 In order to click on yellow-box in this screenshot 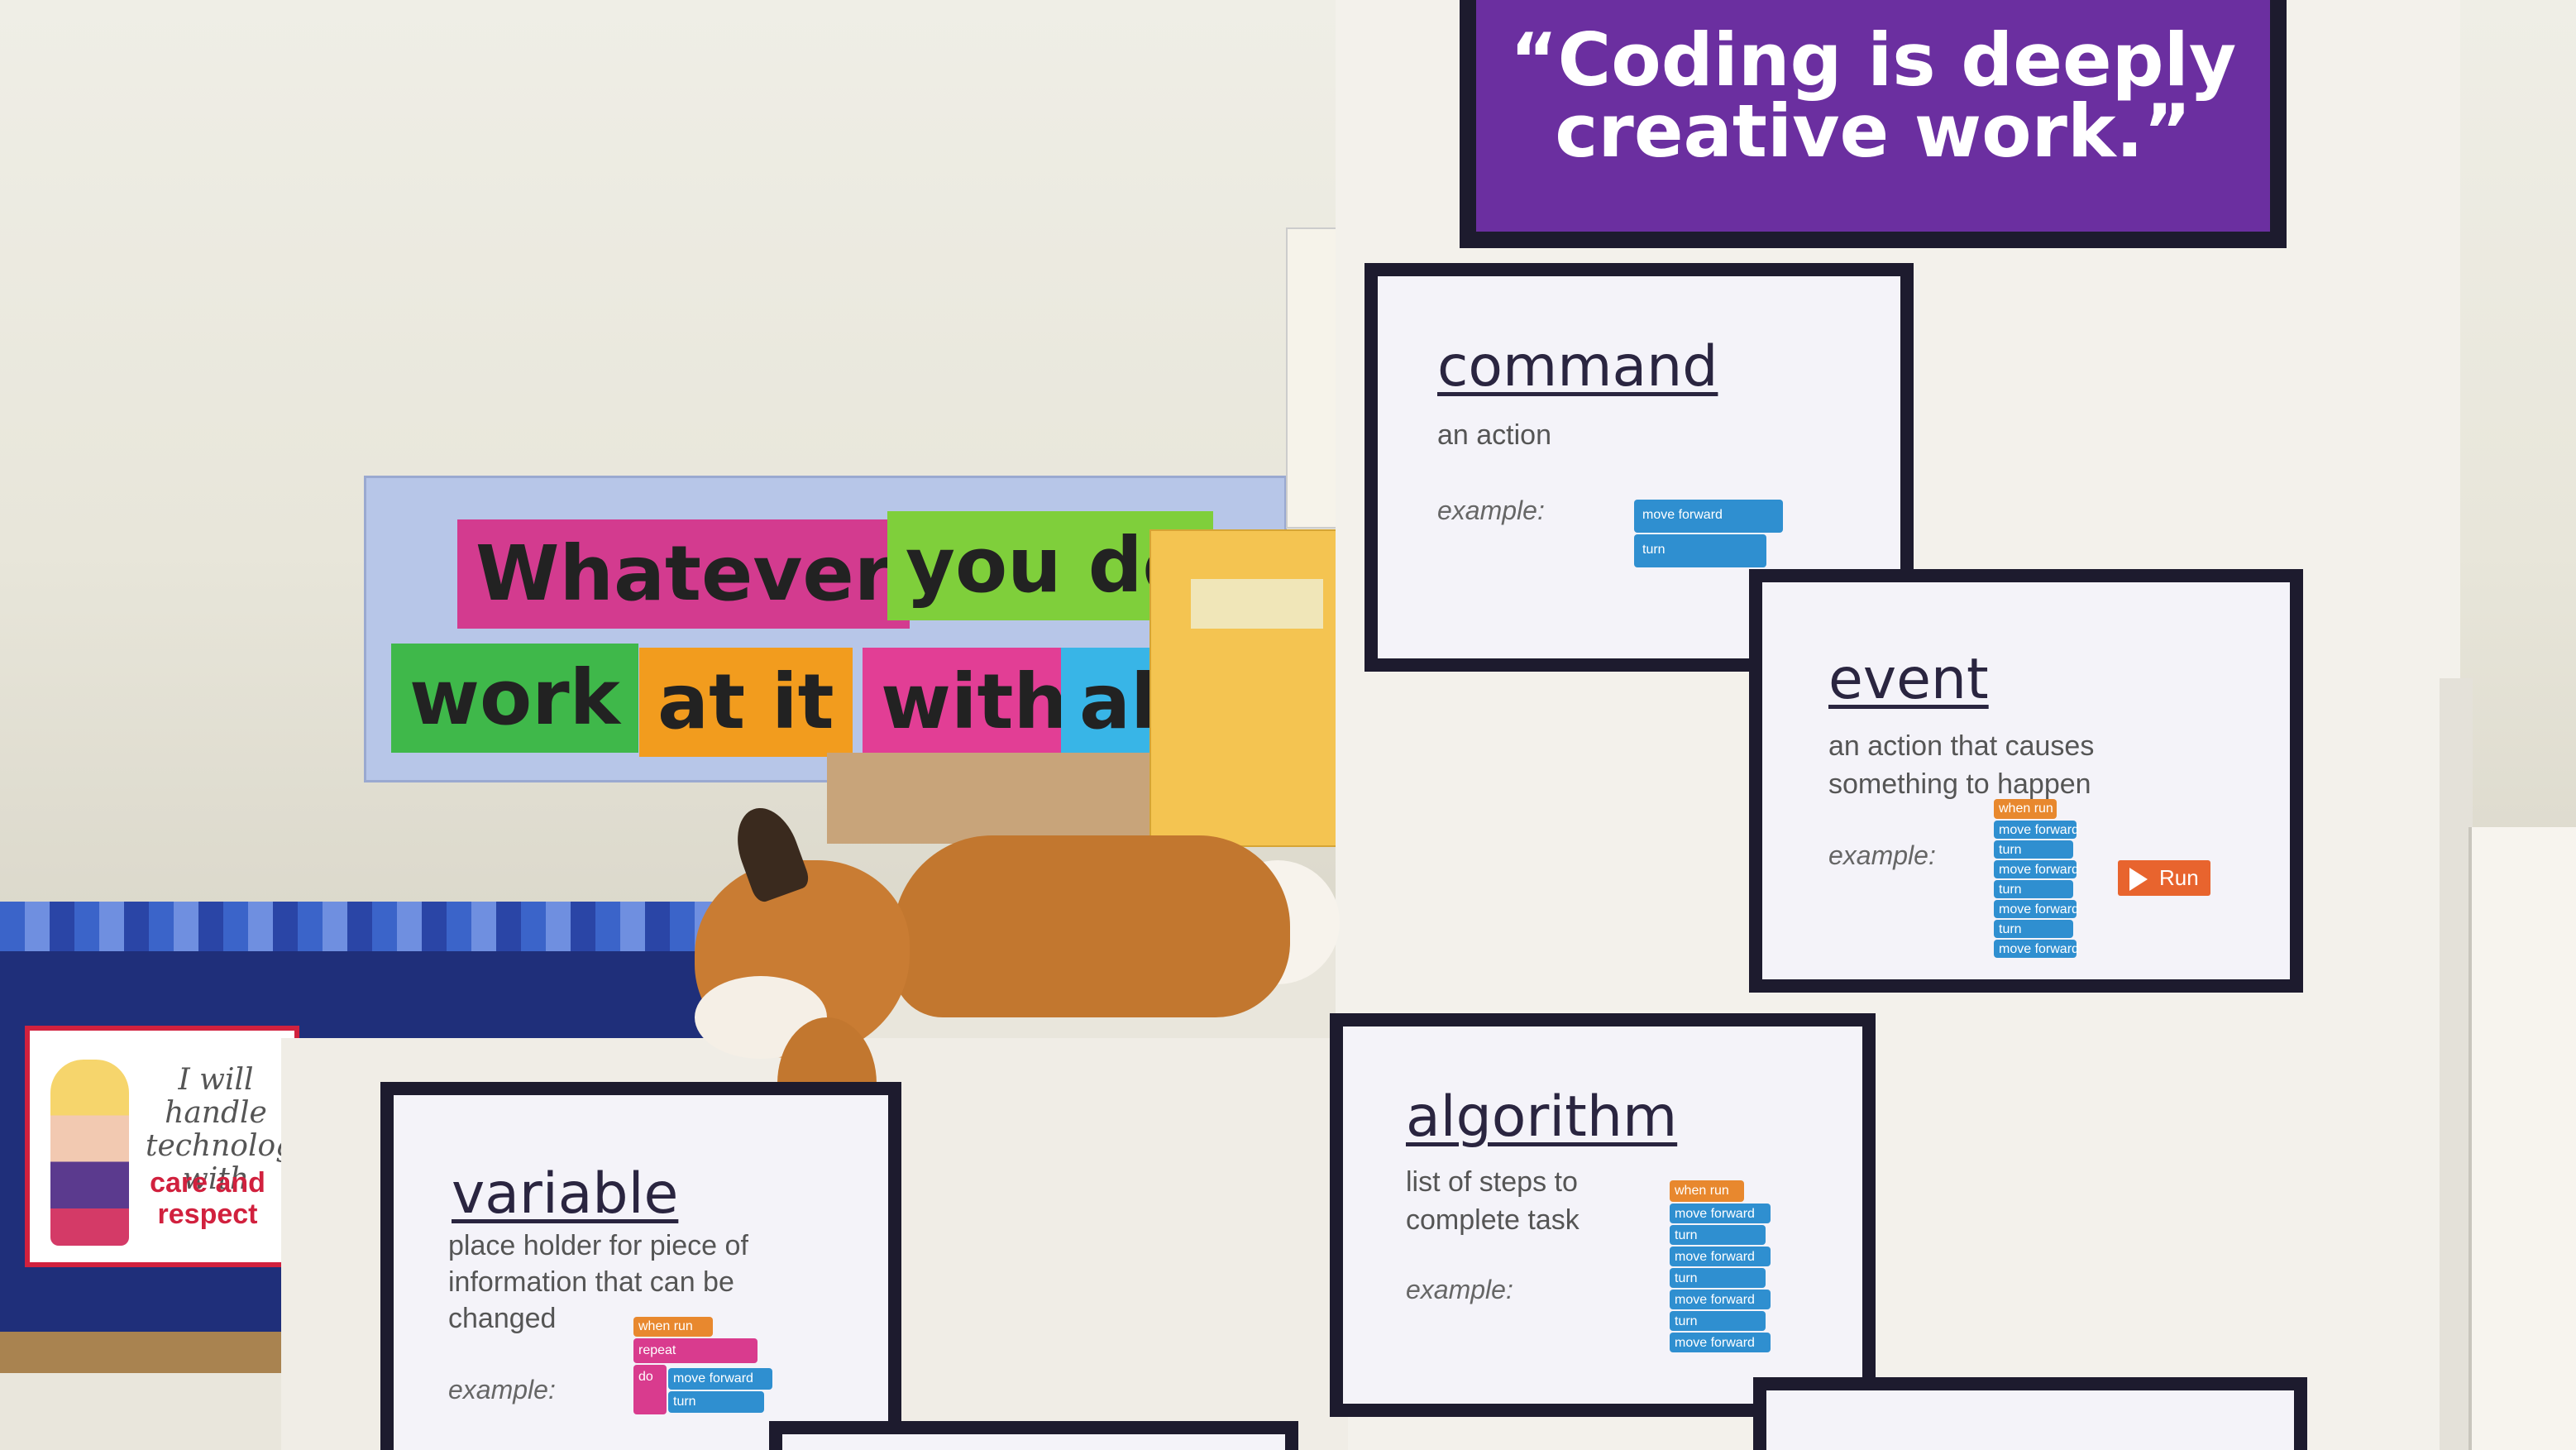, I will do `click(1246, 688)`.